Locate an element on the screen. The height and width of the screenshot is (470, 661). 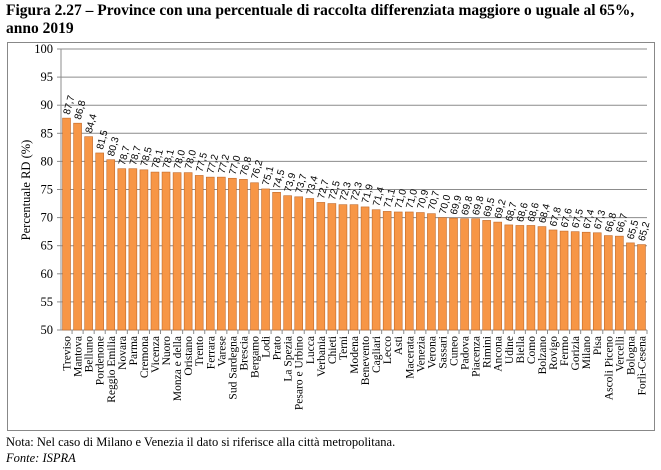
category-label: Varese is located at coordinates (222, 351).